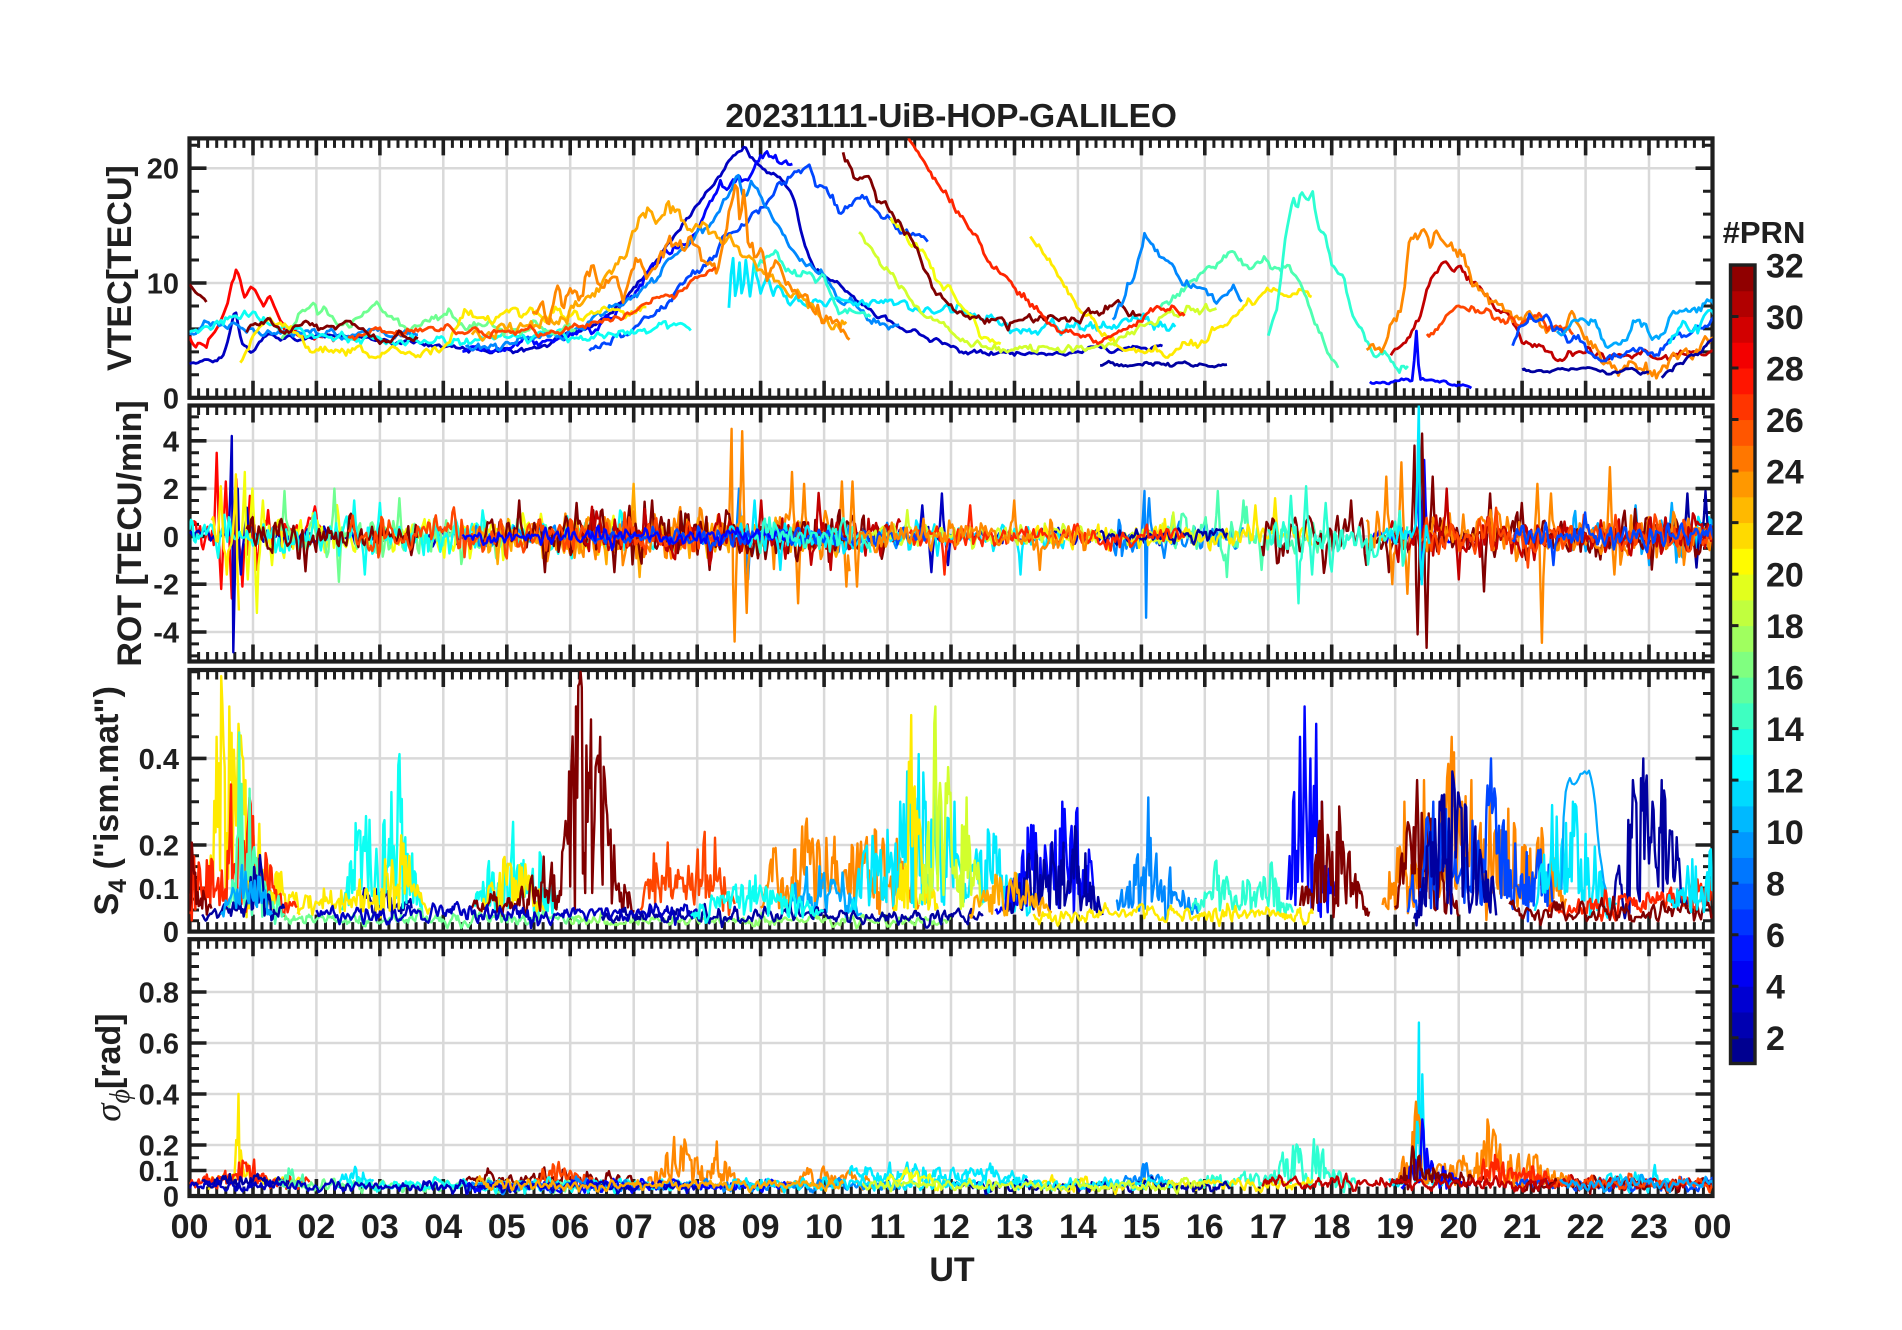 The width and height of the screenshot is (1902, 1330). What do you see at coordinates (1785, 369) in the screenshot?
I see `svg-text: 28` at bounding box center [1785, 369].